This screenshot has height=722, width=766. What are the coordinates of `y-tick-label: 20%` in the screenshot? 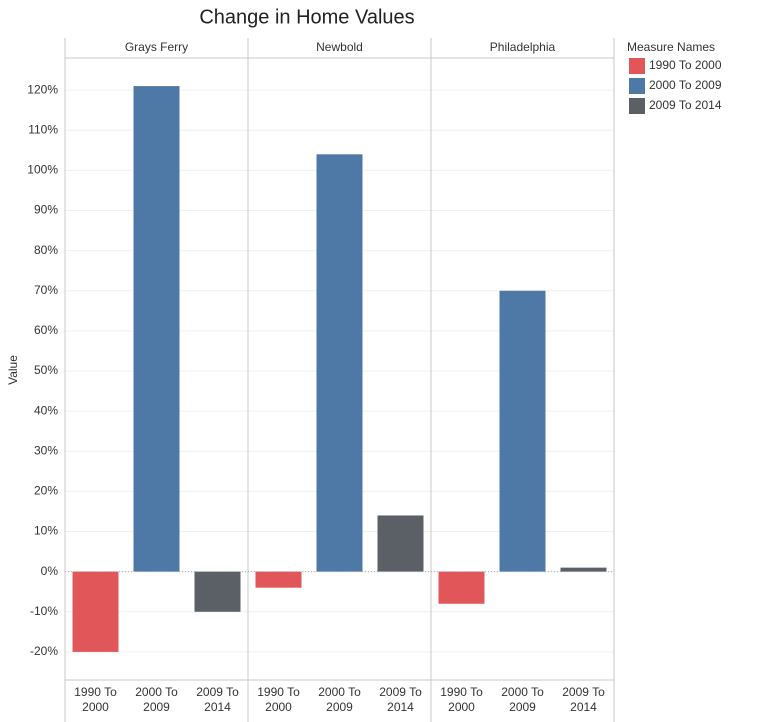 It's located at (46, 491).